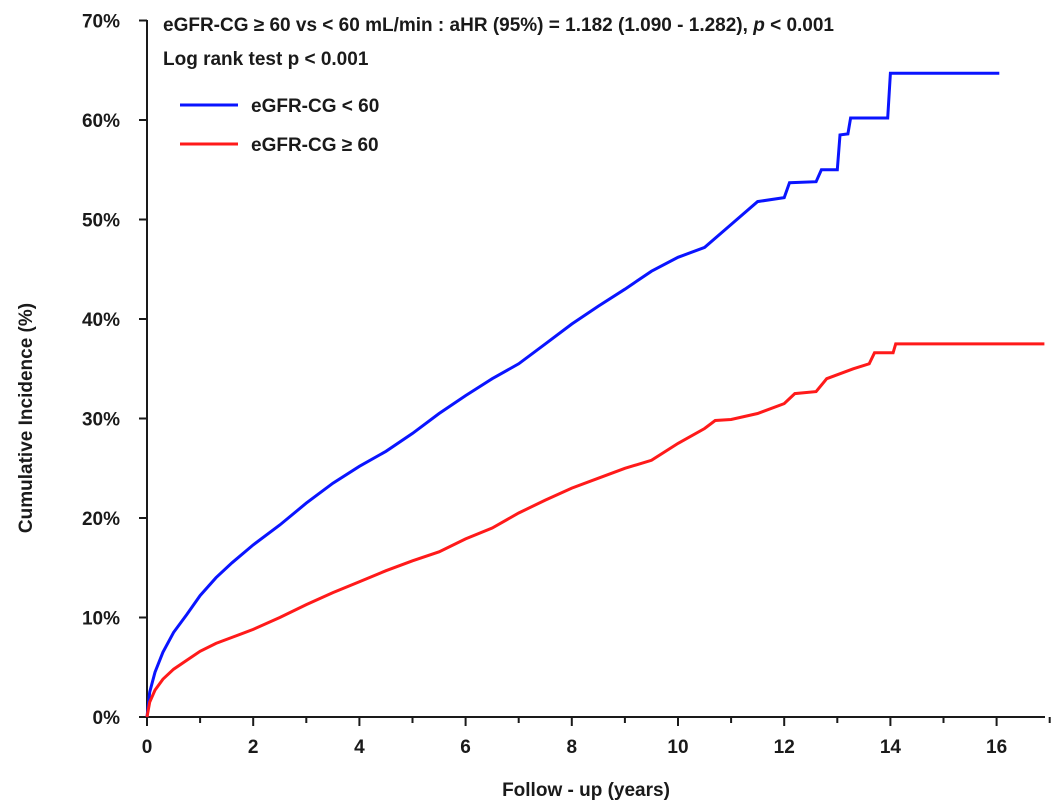  I want to click on y-tick-label: 0%, so click(107, 718).